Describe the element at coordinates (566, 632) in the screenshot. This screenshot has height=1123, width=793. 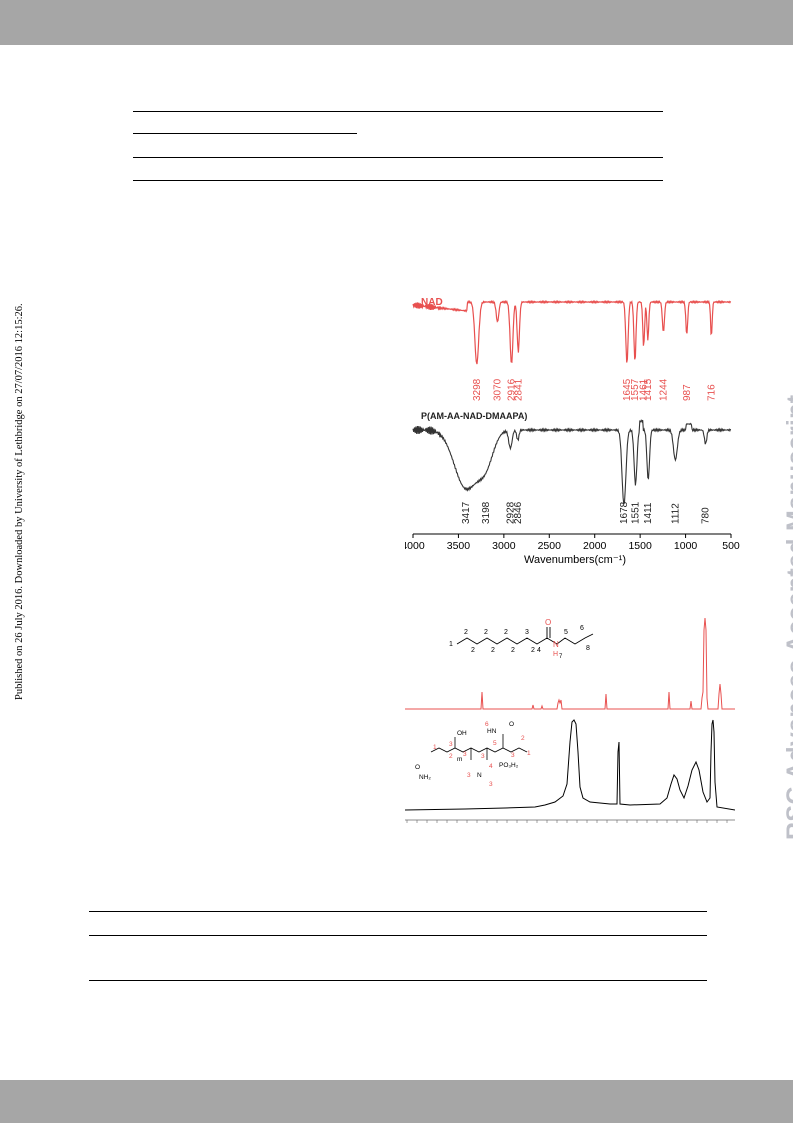
I see `nad-label-5: 5` at that location.